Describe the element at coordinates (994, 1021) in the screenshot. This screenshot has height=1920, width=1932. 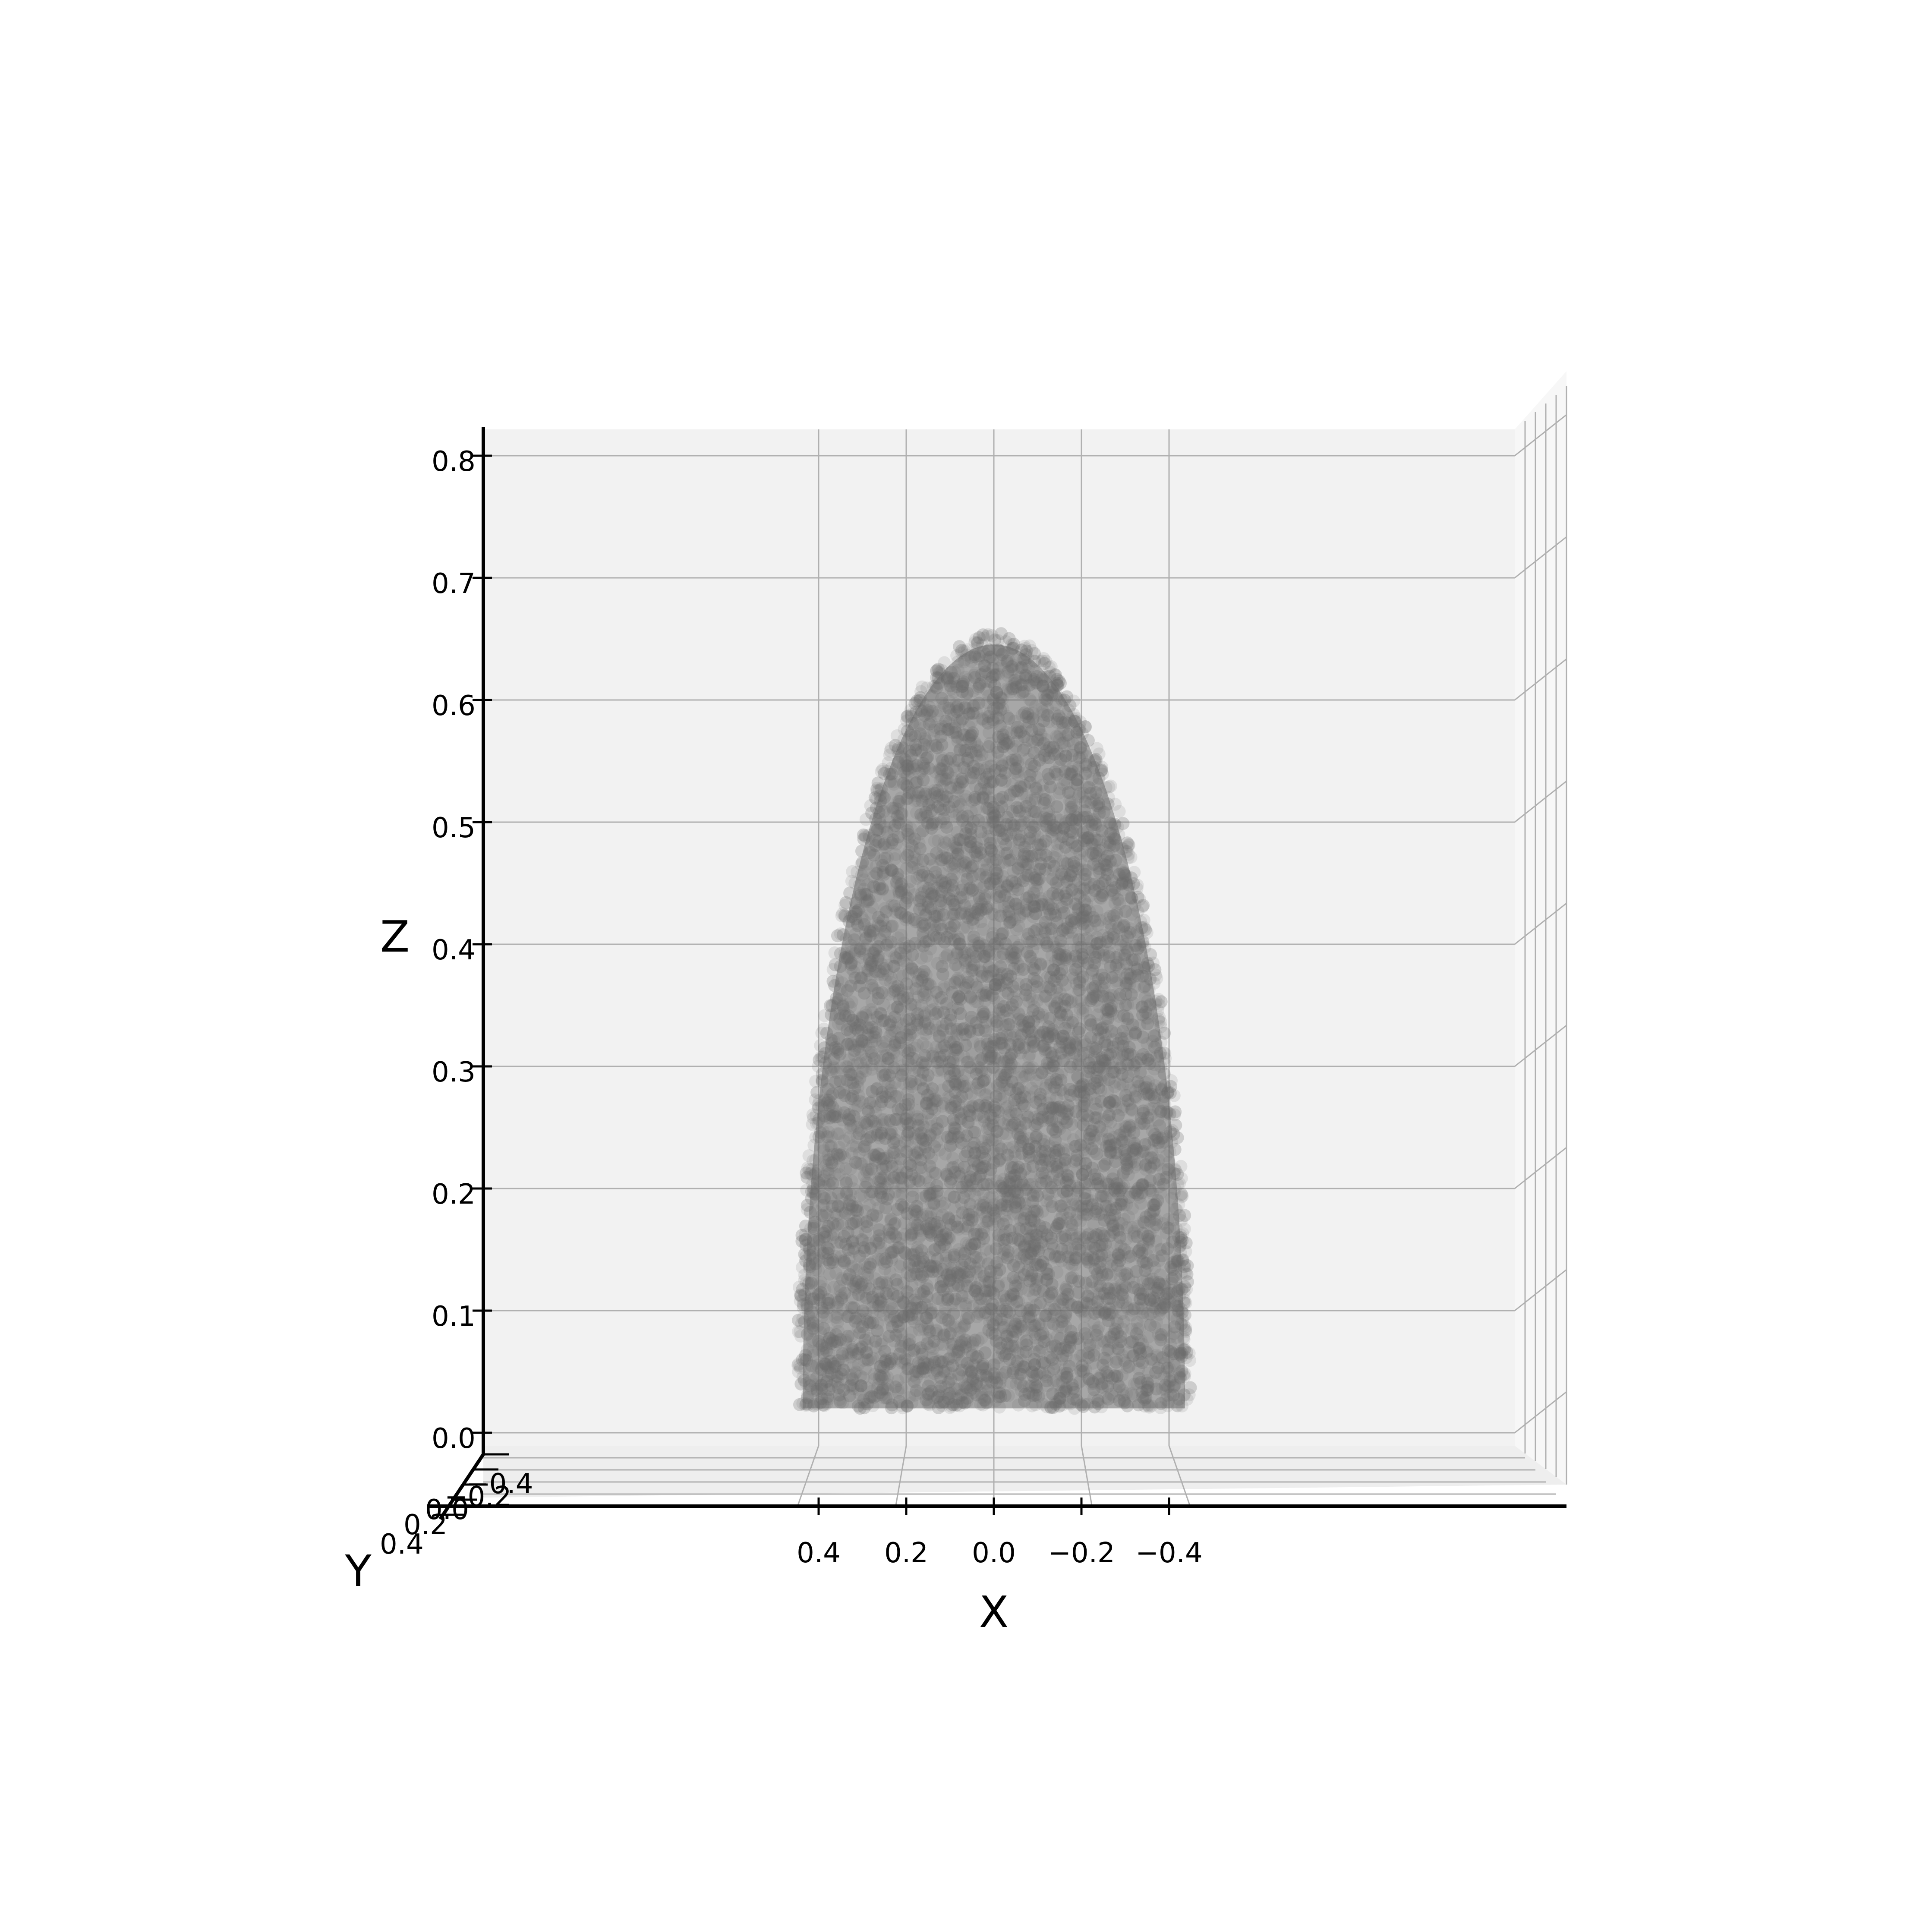
I see `point-cloud` at that location.